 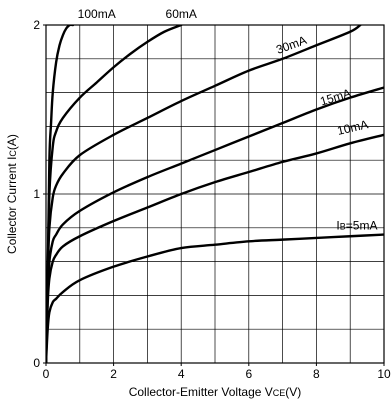 What do you see at coordinates (181, 374) in the screenshot?
I see `x-tick-label: 4` at bounding box center [181, 374].